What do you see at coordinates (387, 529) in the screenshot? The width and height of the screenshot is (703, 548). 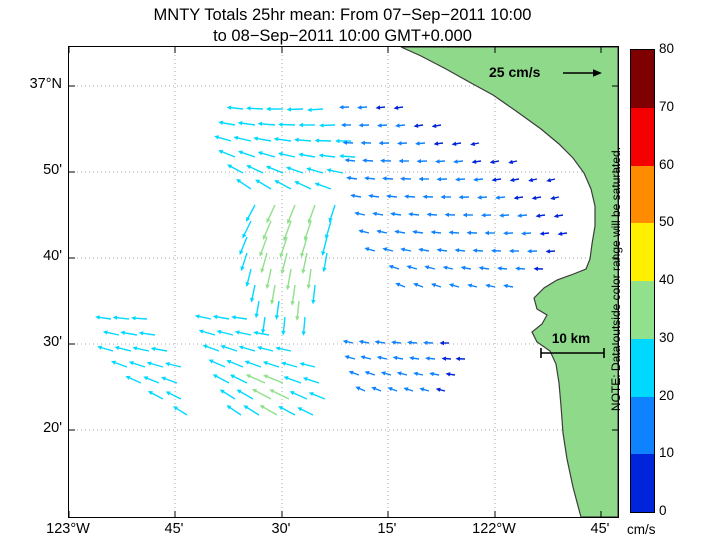 I see `x-tick-label: 15'` at bounding box center [387, 529].